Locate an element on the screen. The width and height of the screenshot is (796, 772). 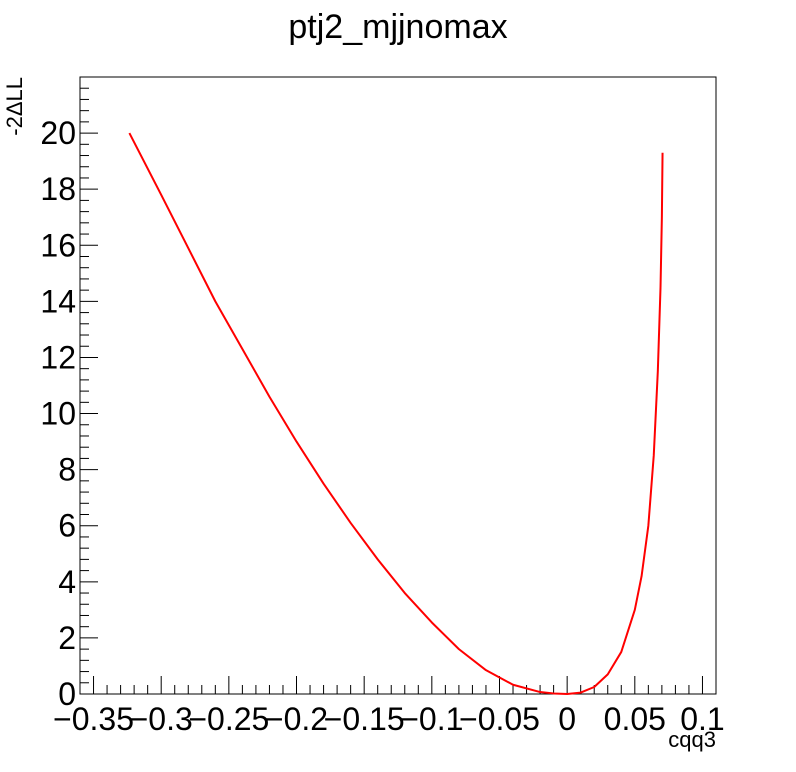
y-axis-label: -2ΔLL is located at coordinates (14, 106).